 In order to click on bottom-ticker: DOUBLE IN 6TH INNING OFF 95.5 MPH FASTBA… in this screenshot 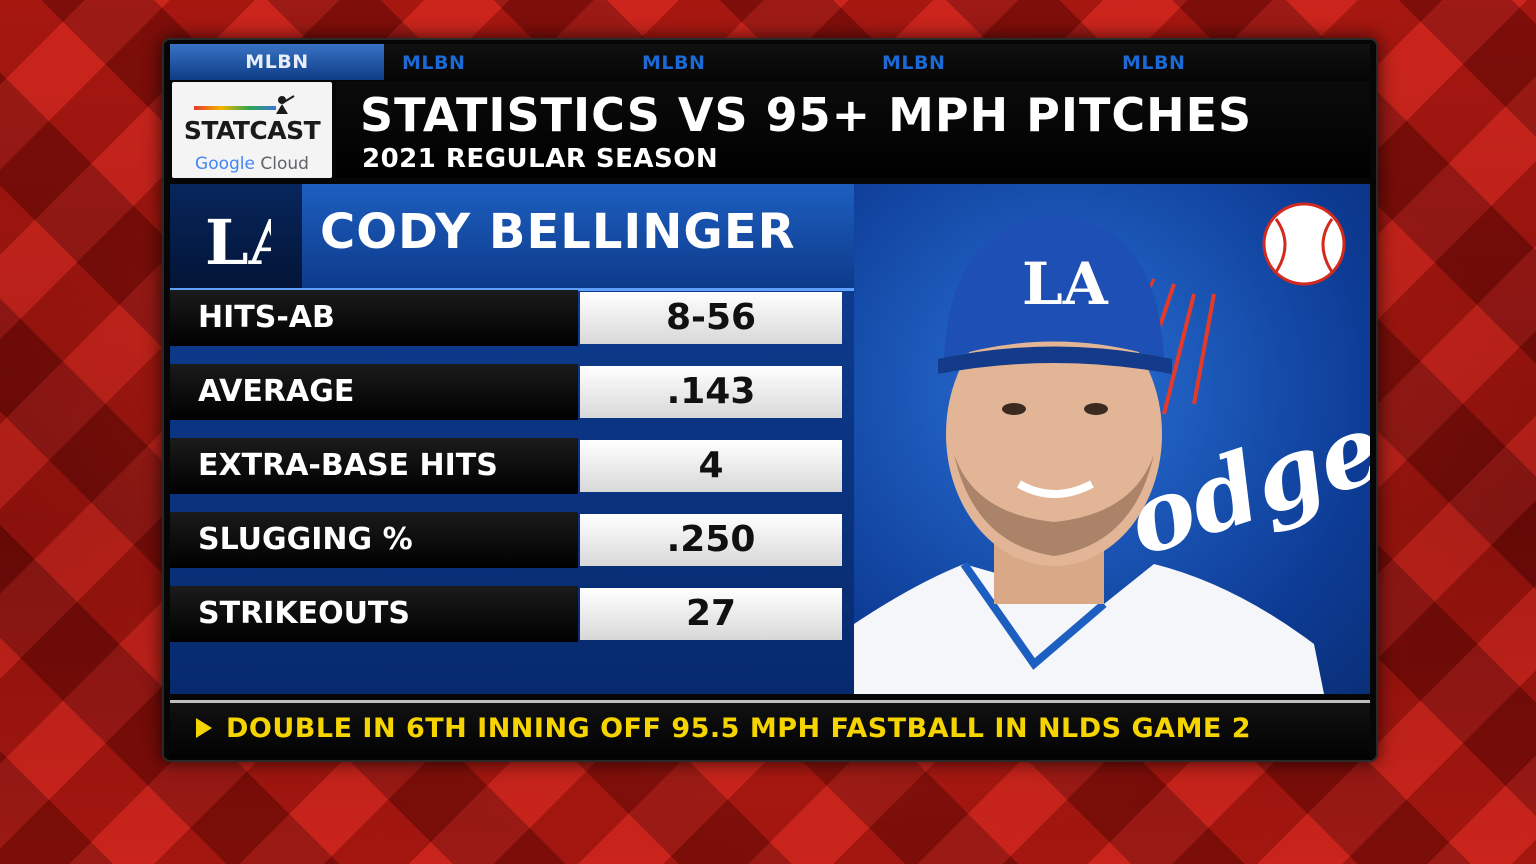, I will do `click(770, 729)`.